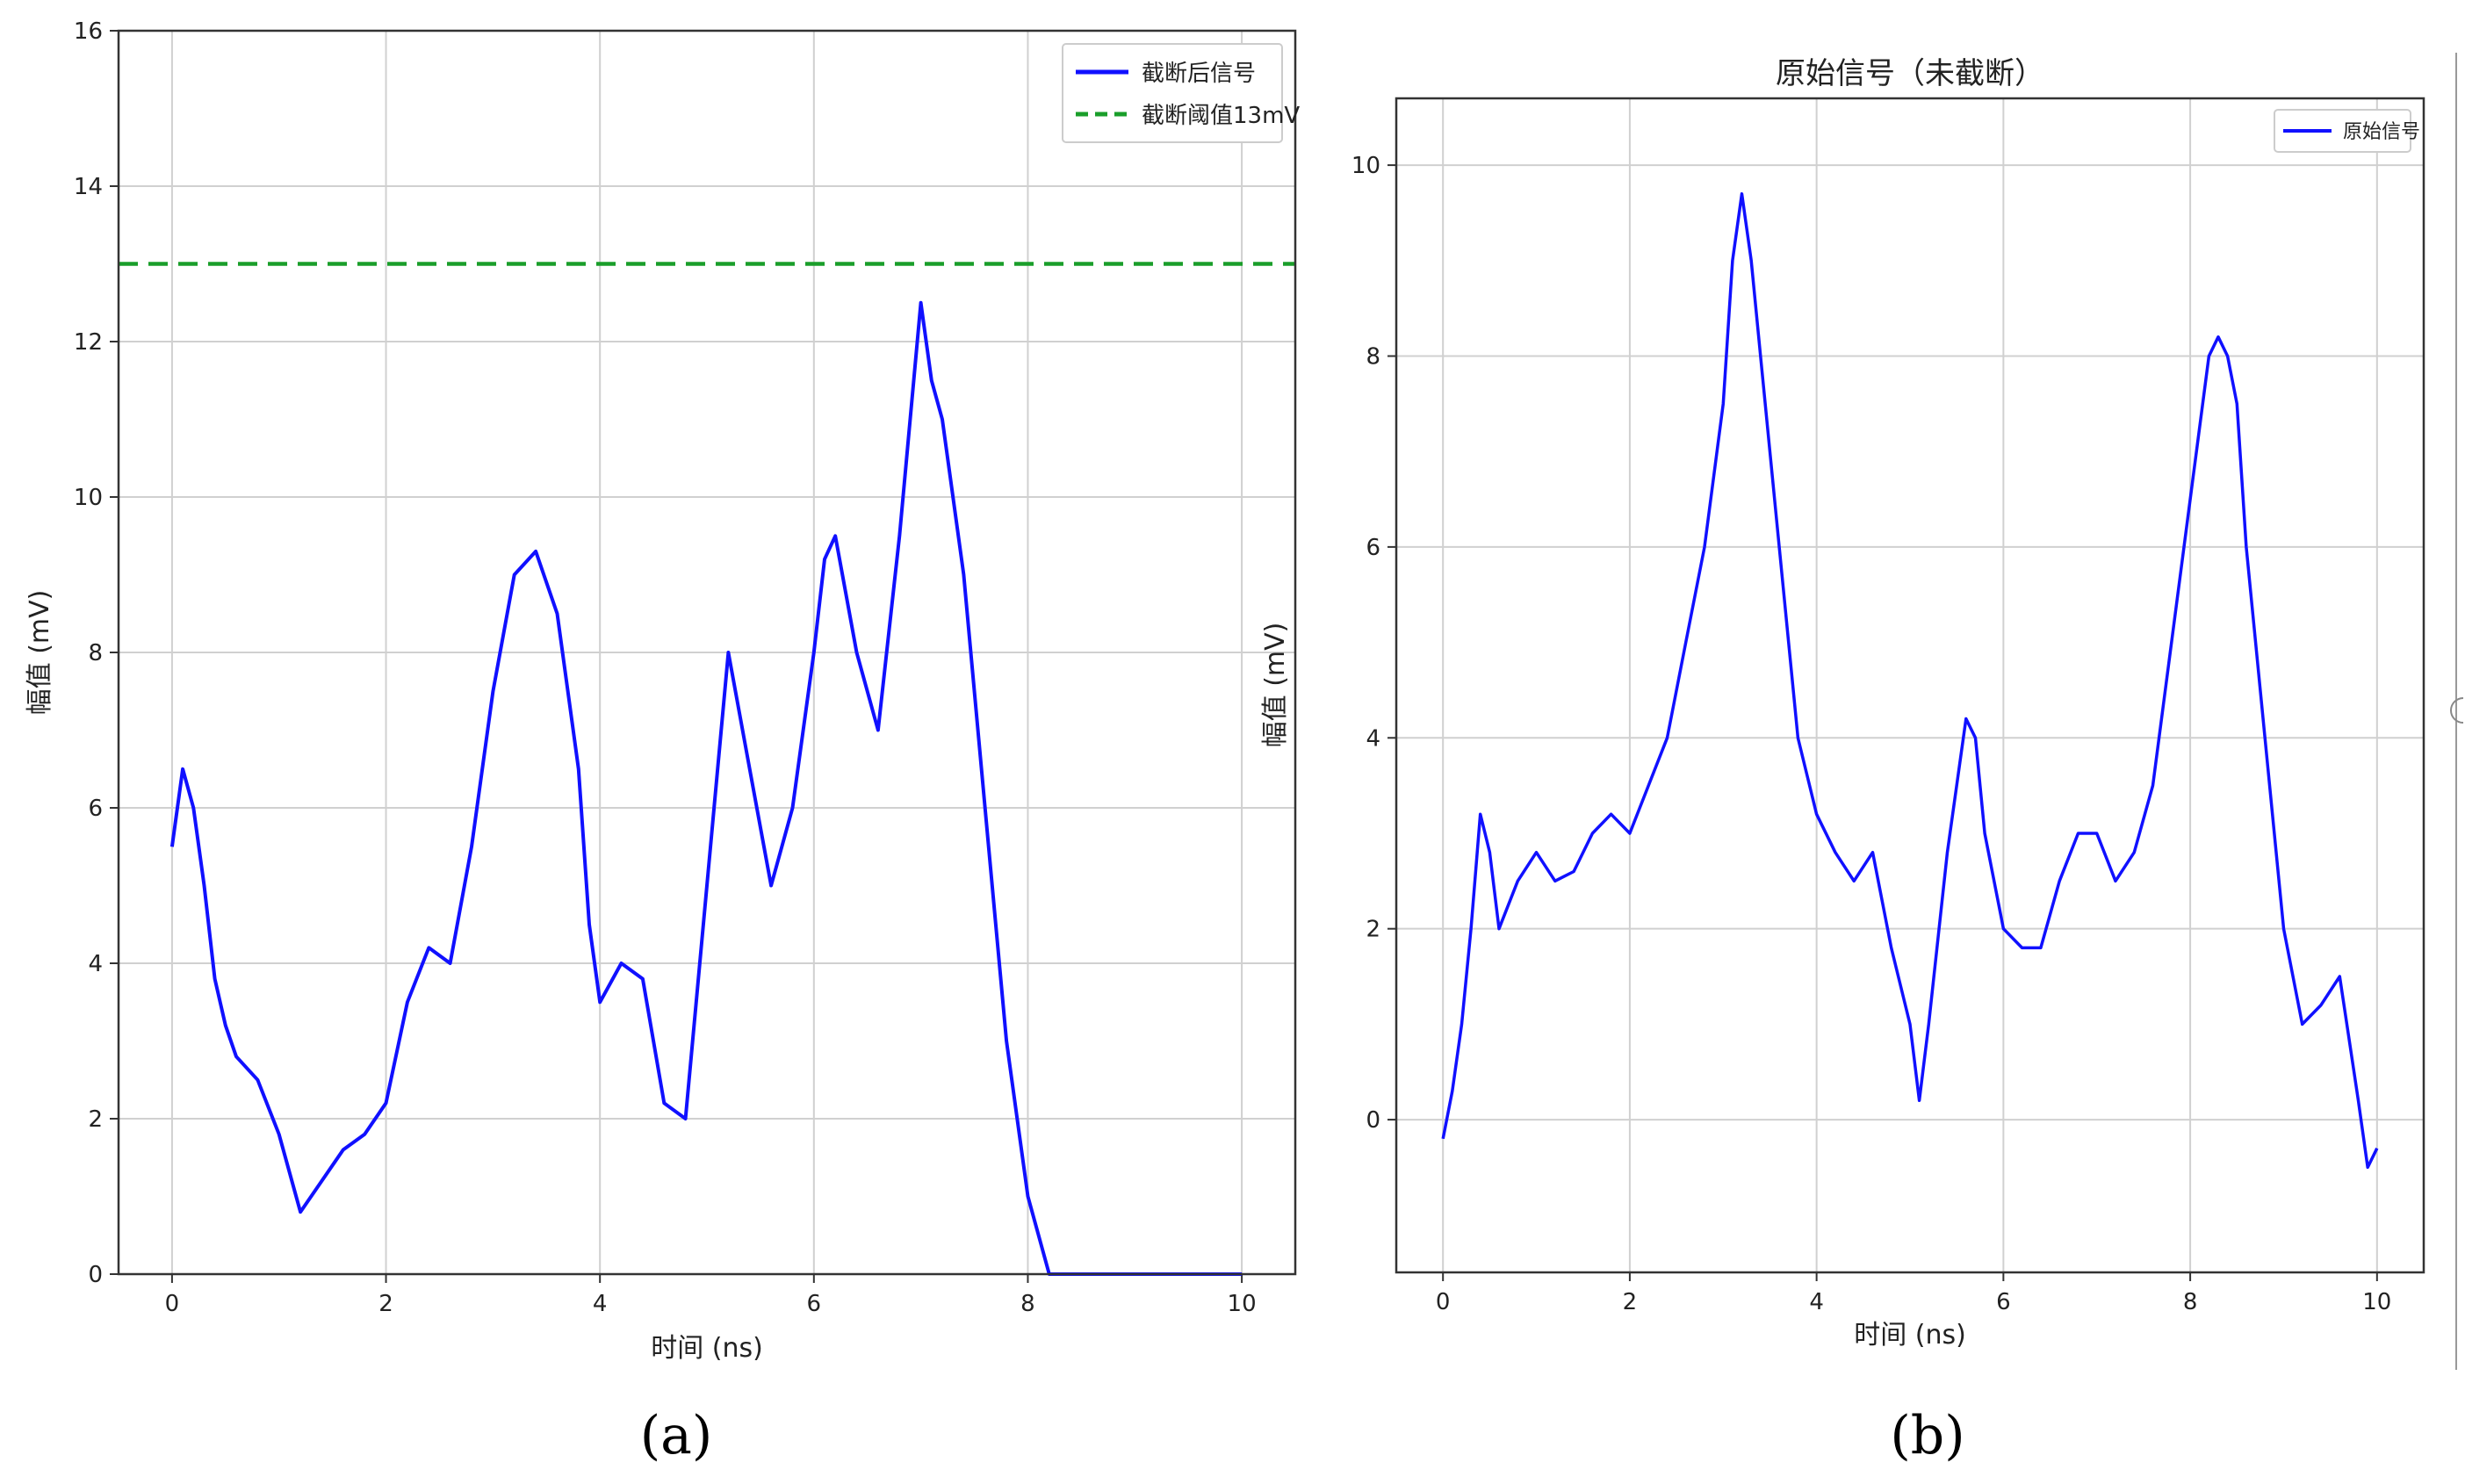  Describe the element at coordinates (385, 1304) in the screenshot. I see `x-tick-label-a: 2` at that location.